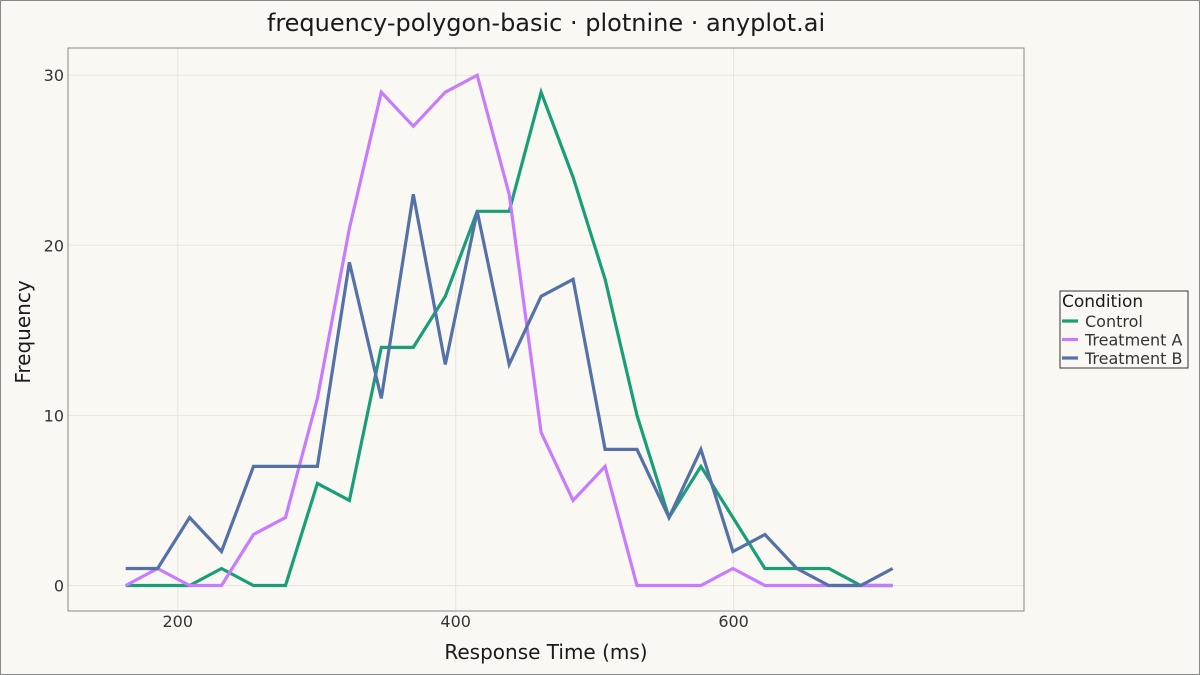 The image size is (1200, 675). Describe the element at coordinates (1102, 302) in the screenshot. I see `legend-title: Condition` at that location.